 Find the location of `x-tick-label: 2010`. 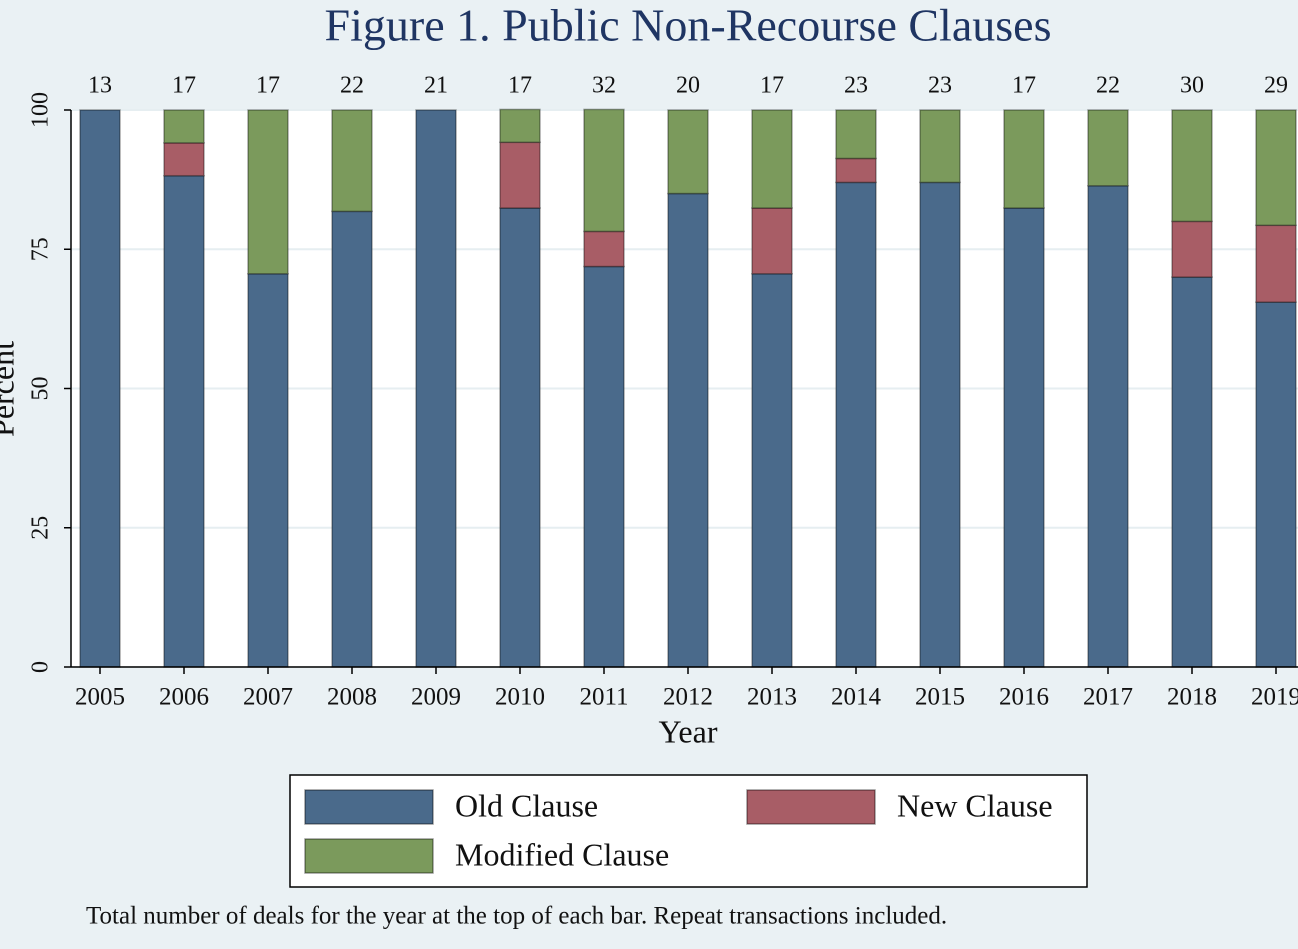

x-tick-label: 2010 is located at coordinates (520, 697).